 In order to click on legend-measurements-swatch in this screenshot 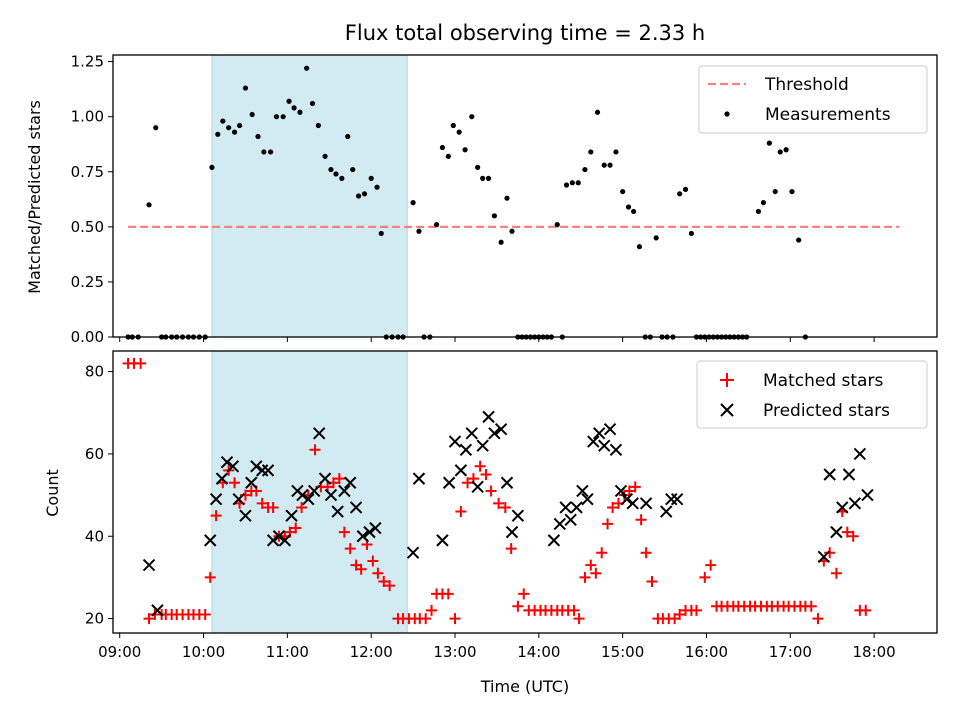, I will do `click(727, 114)`.